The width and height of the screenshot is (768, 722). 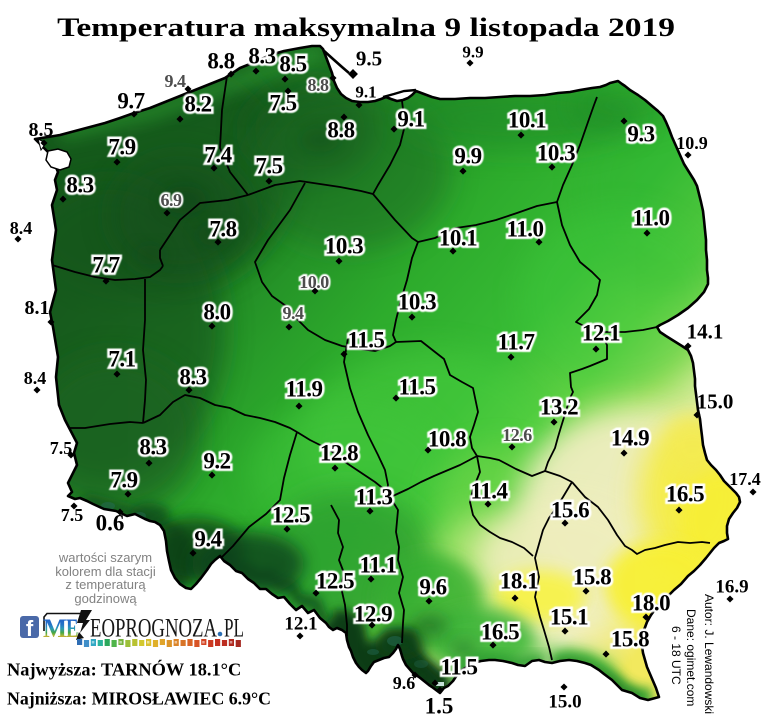 I want to click on svg-text: f, so click(x=30, y=628).